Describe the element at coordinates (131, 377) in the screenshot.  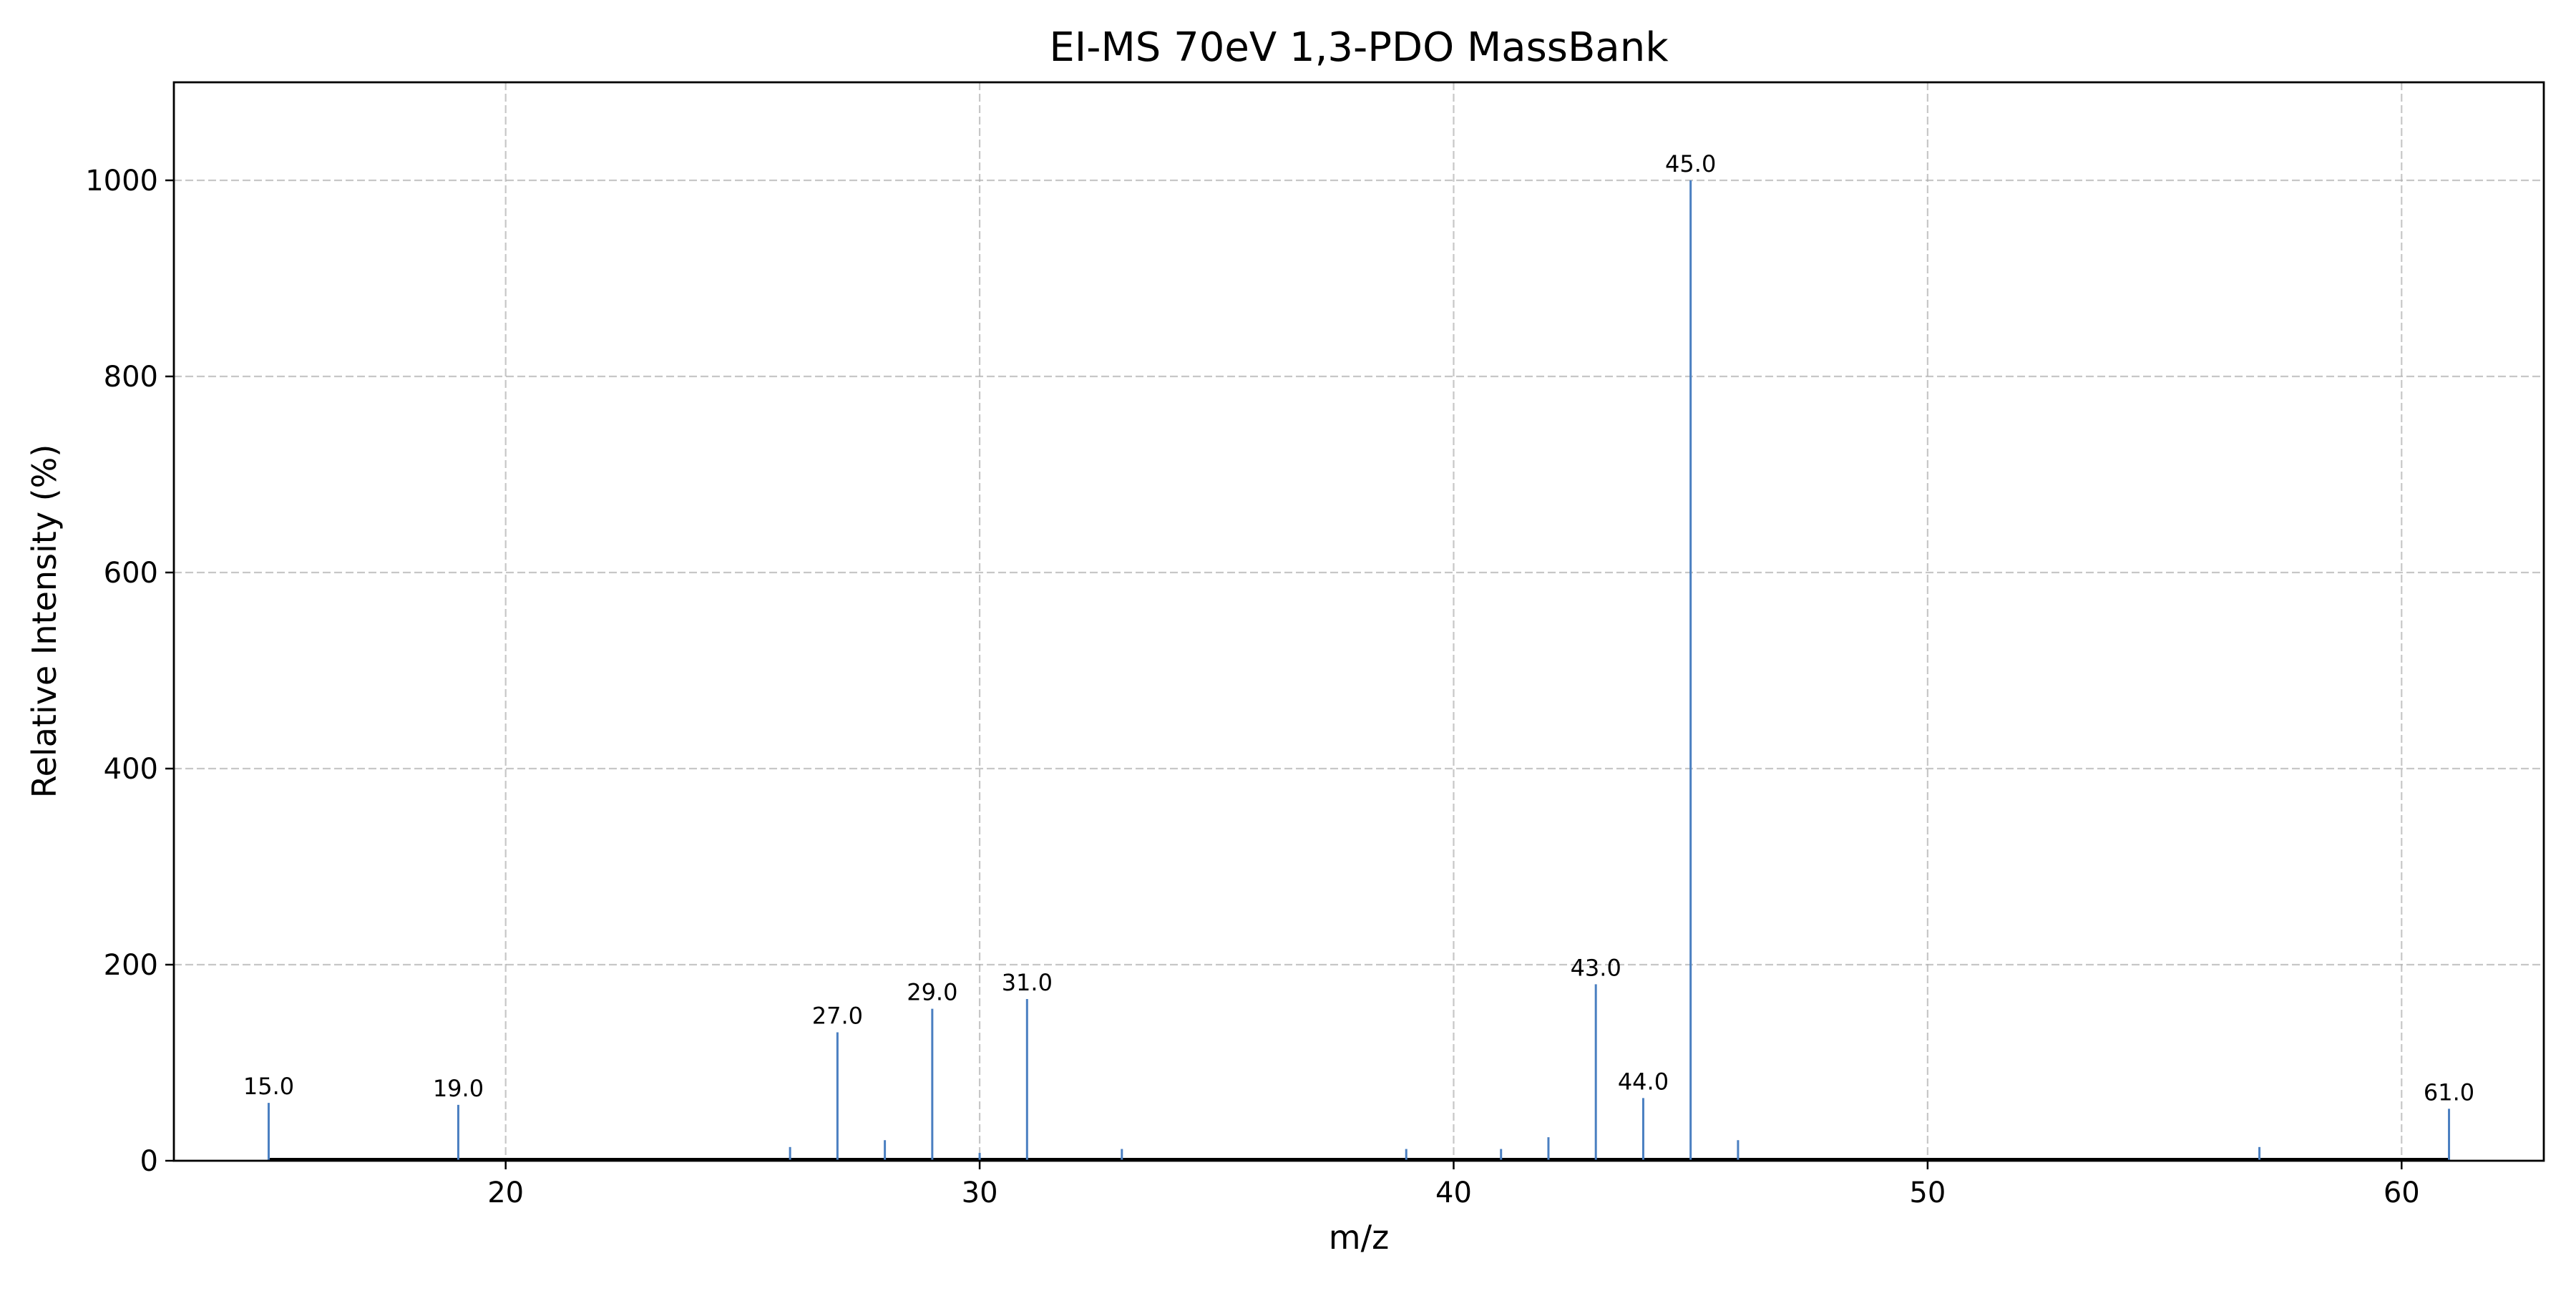
I see `y-tick-label: 800` at that location.